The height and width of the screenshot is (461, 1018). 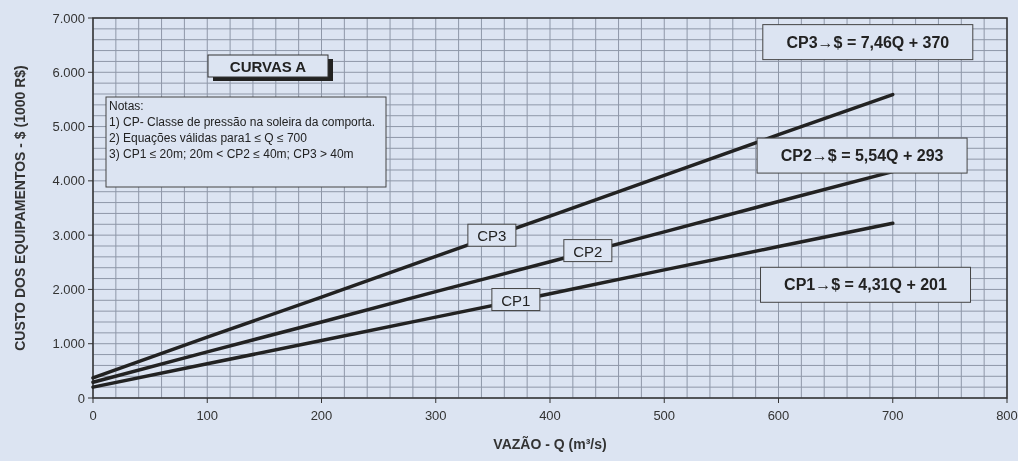 I want to click on annotation: Notas: 1) CP- Classe de pressão na soleira da comporta. 2) Equações válidas para1 ≤ Q ≤ 700 3) CP1 ≤ 20m; 20m < CP2 ≤ 40m; CP3 > 40m, so click(x=242, y=130).